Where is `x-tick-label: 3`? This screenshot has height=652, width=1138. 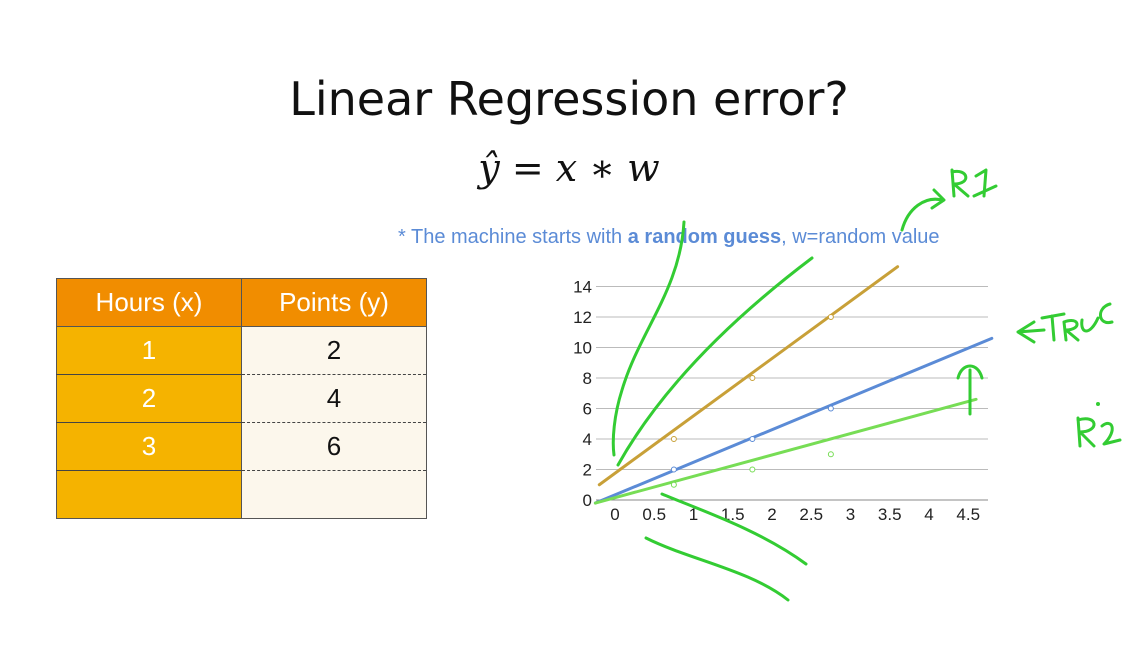 x-tick-label: 3 is located at coordinates (850, 514).